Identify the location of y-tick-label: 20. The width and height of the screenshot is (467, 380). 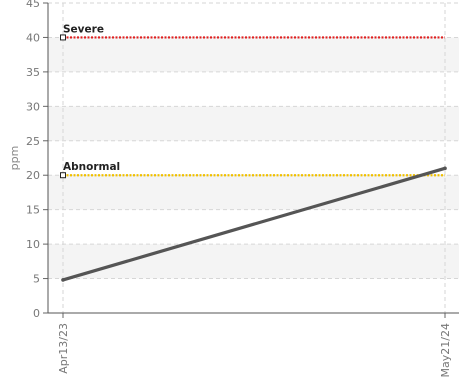
(33, 175).